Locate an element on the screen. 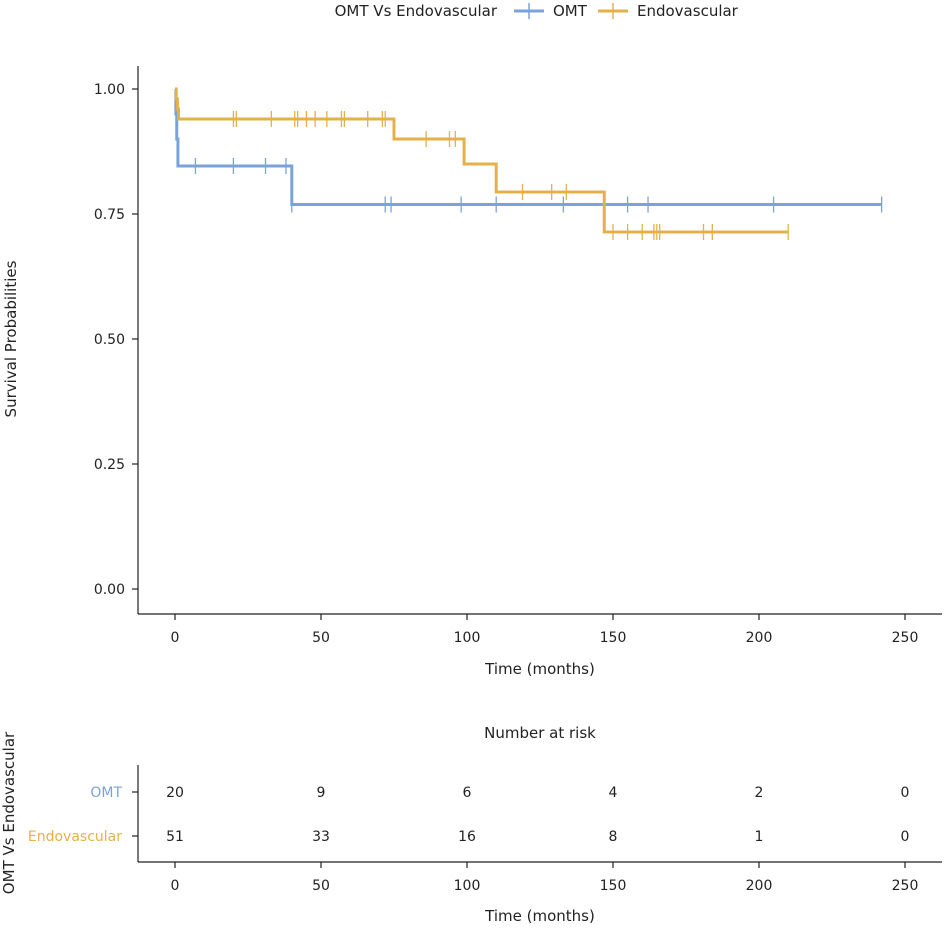 This screenshot has width=945, height=929. x-tick-label: 200 is located at coordinates (759, 638).